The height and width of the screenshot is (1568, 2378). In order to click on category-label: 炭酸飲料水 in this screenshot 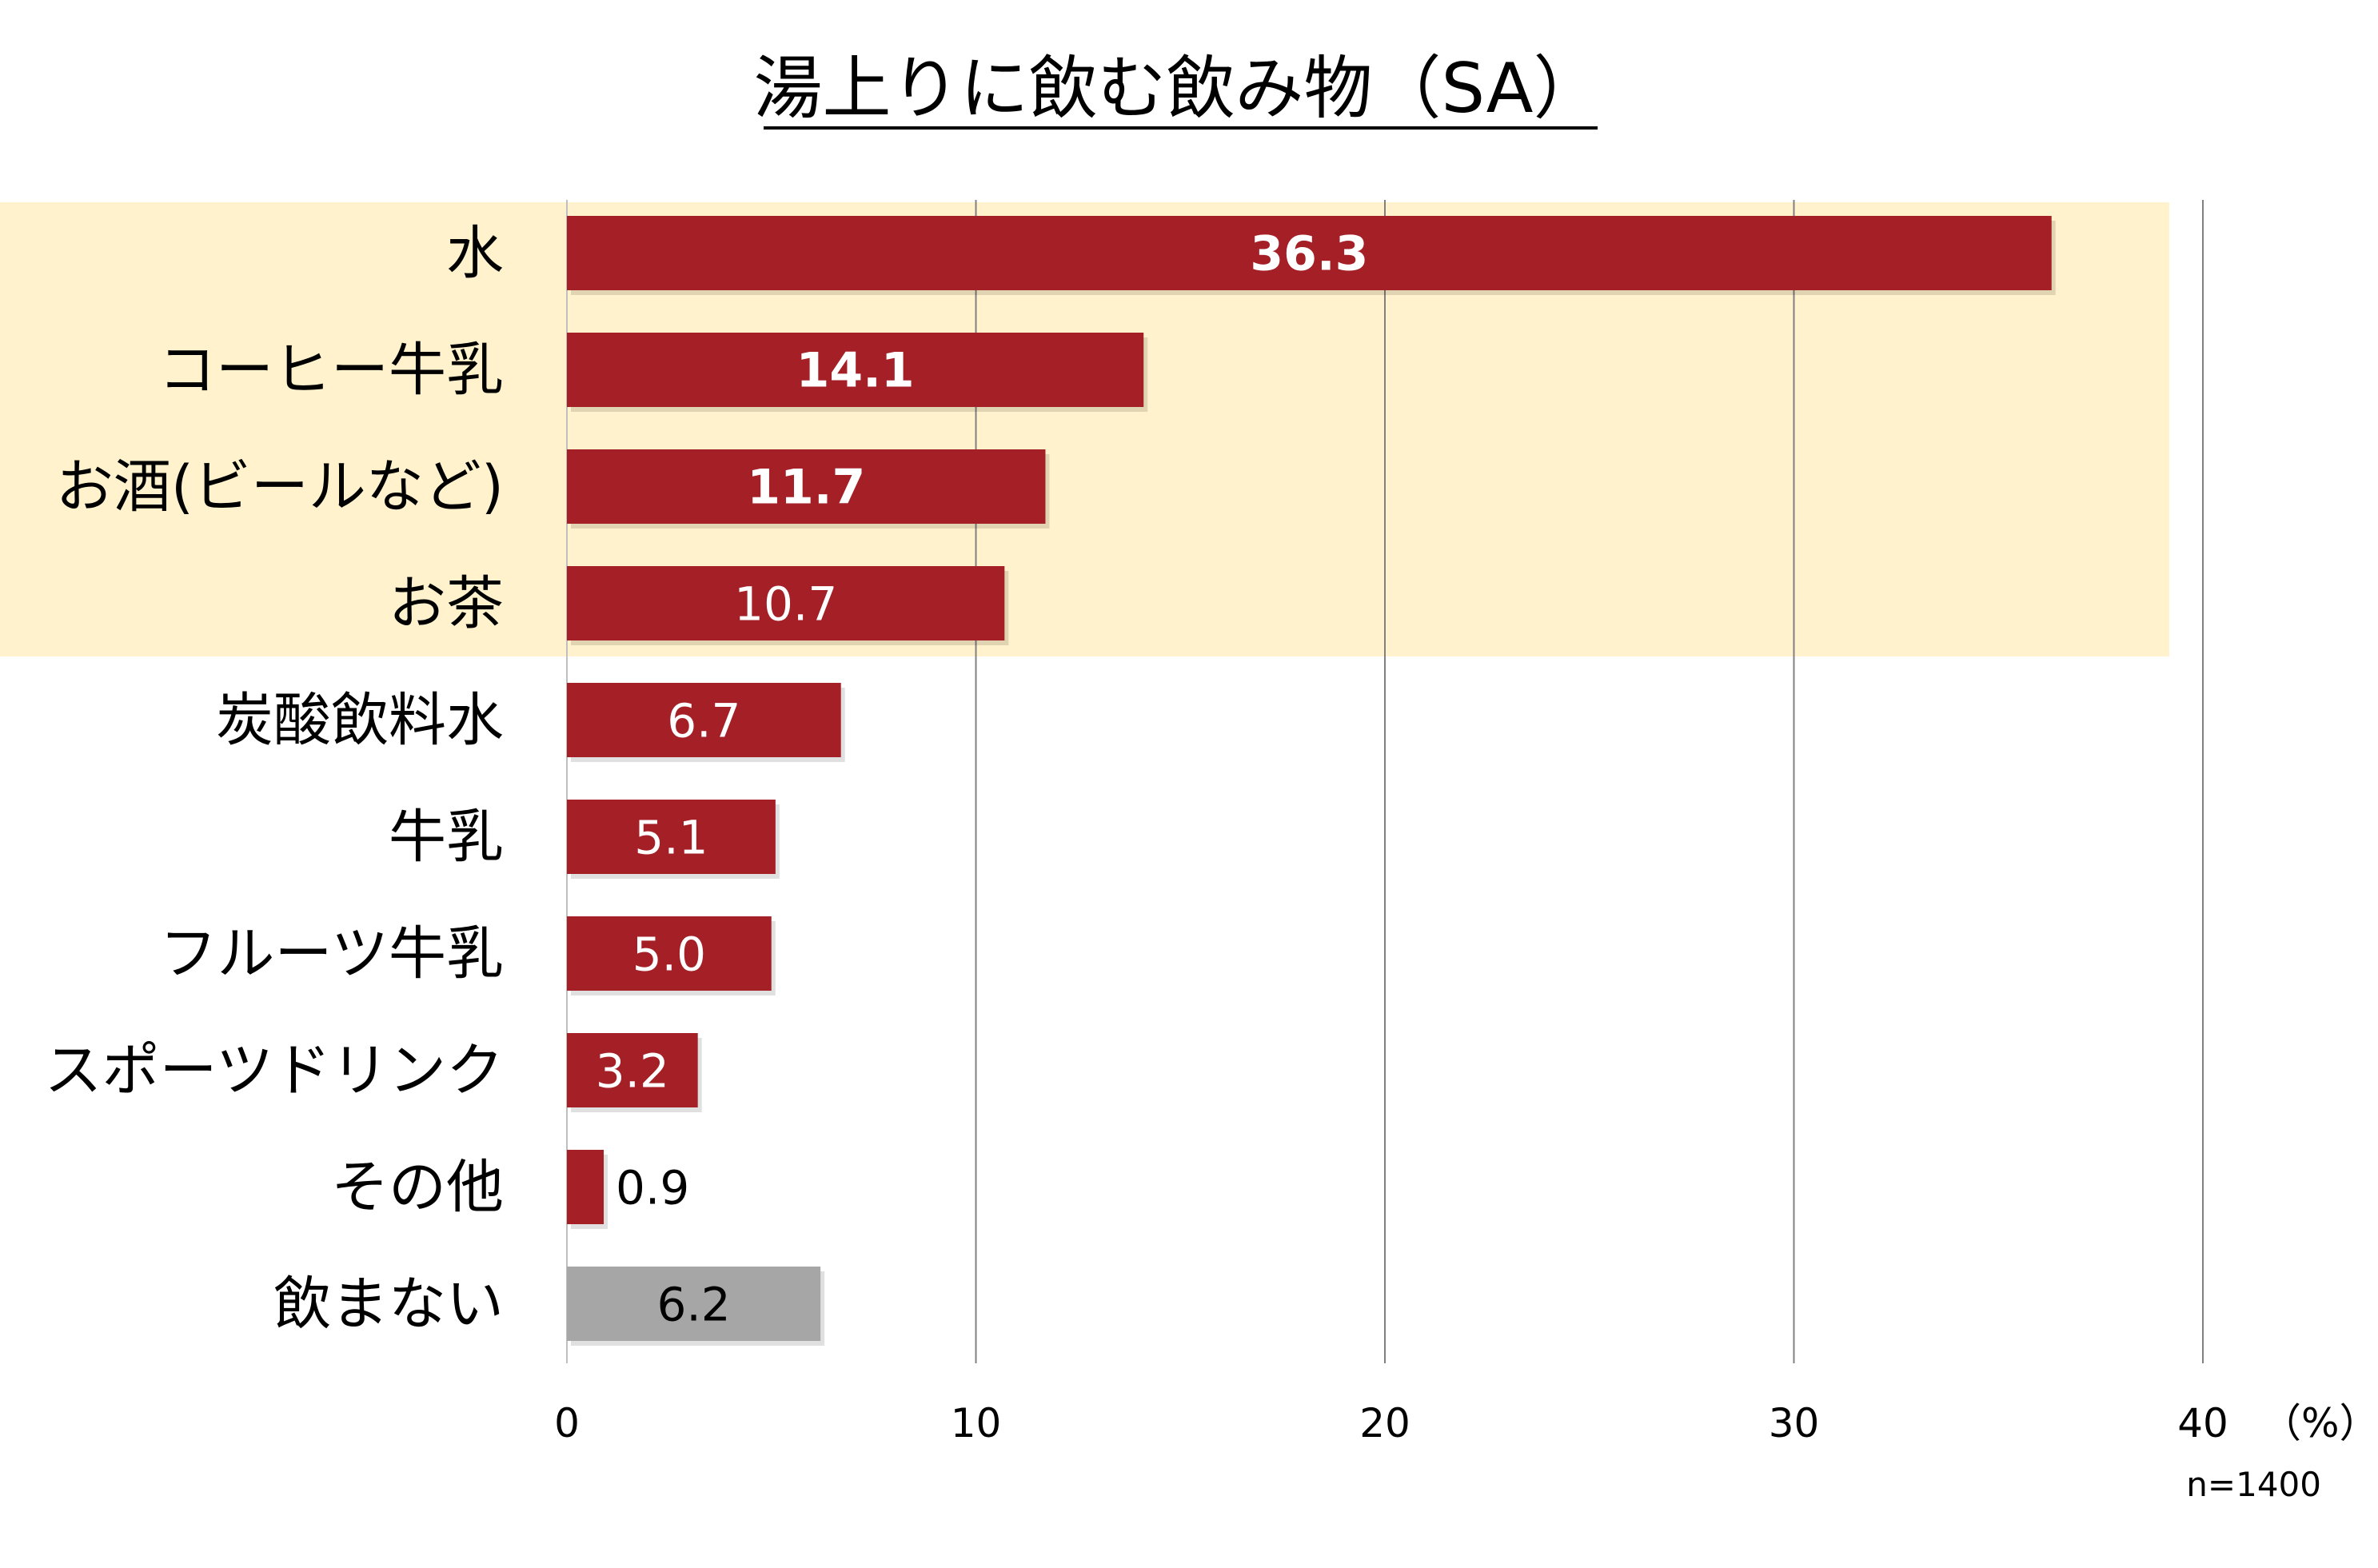, I will do `click(360, 721)`.